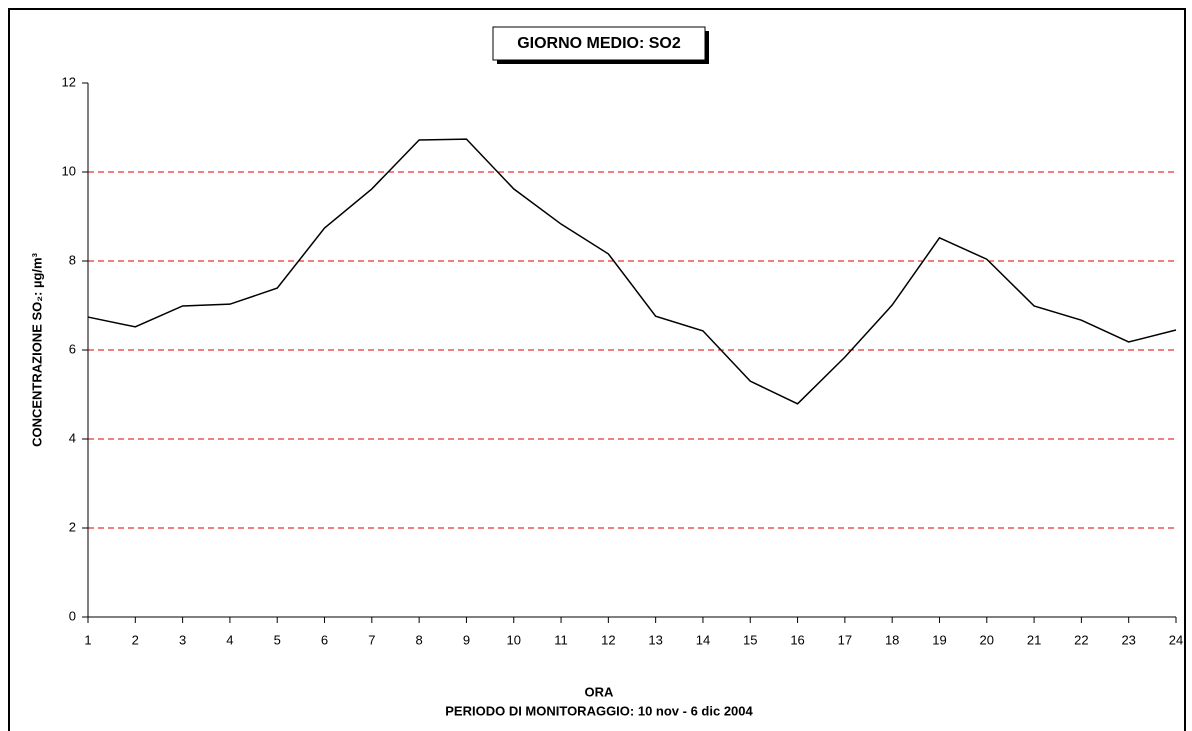 This screenshot has width=1192, height=731. I want to click on x-tick-label: 8, so click(419, 639).